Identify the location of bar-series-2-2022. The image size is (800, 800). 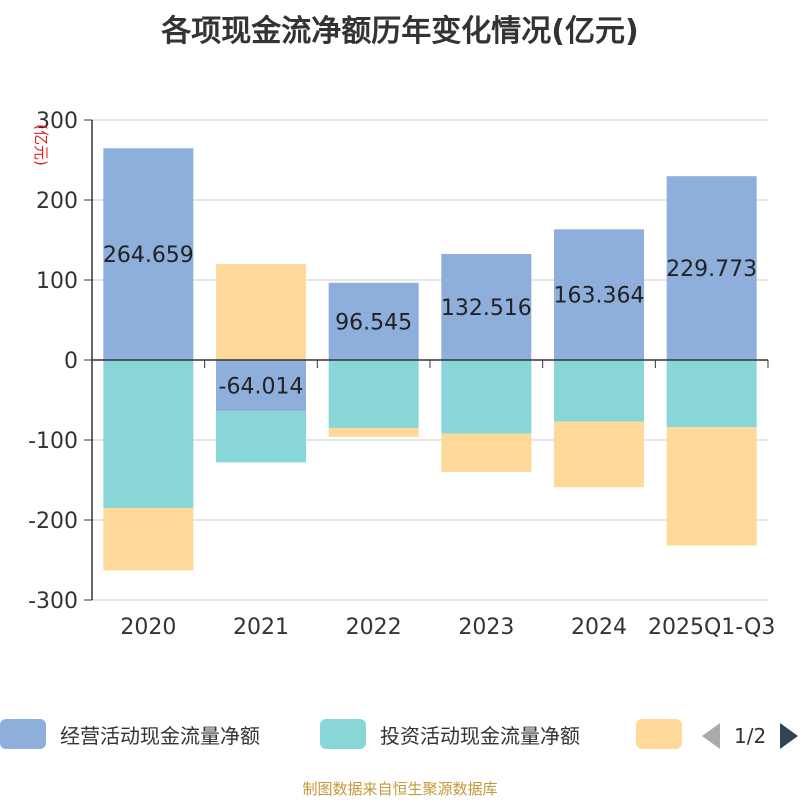
(373, 432).